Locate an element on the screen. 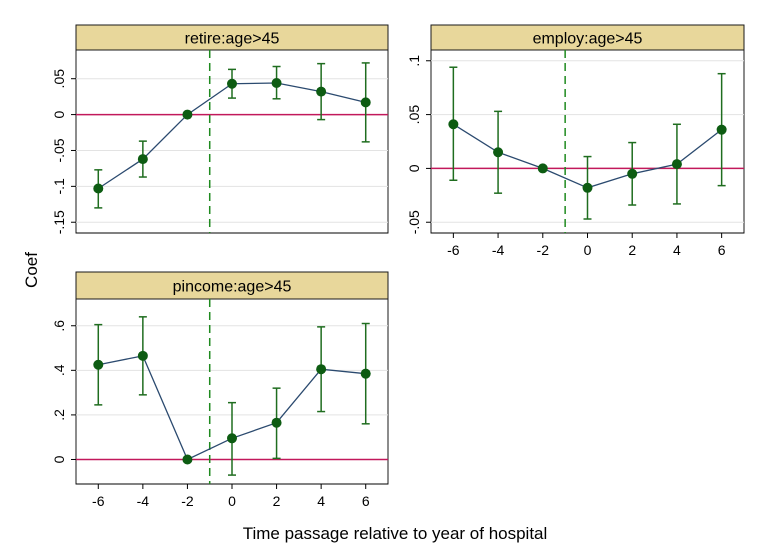 Image resolution: width=770 pixels, height=560 pixels. panel-title: employ:age>45 is located at coordinates (588, 39).